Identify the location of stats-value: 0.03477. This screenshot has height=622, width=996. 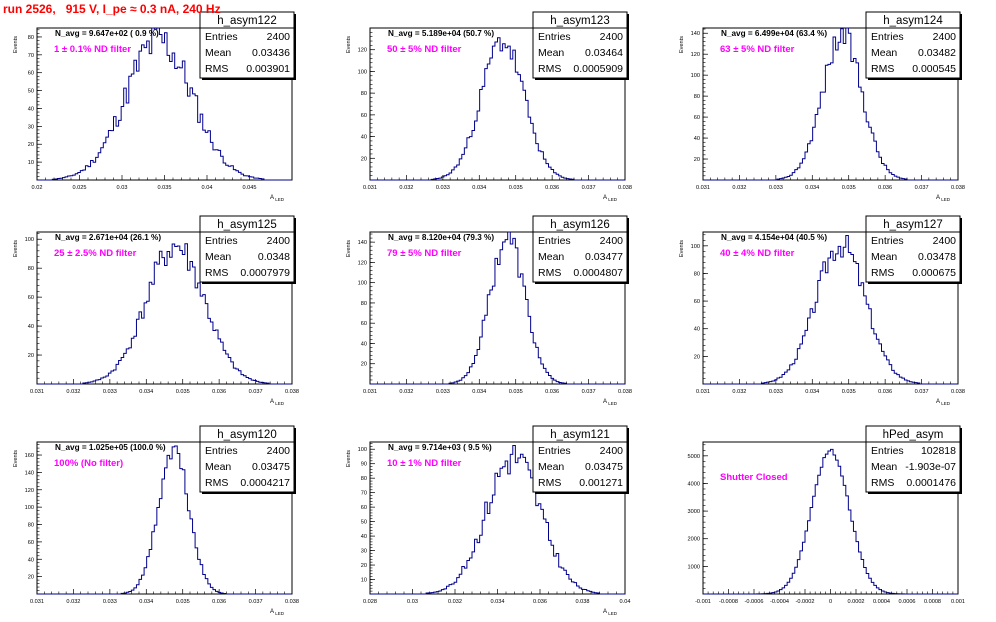
(604, 257).